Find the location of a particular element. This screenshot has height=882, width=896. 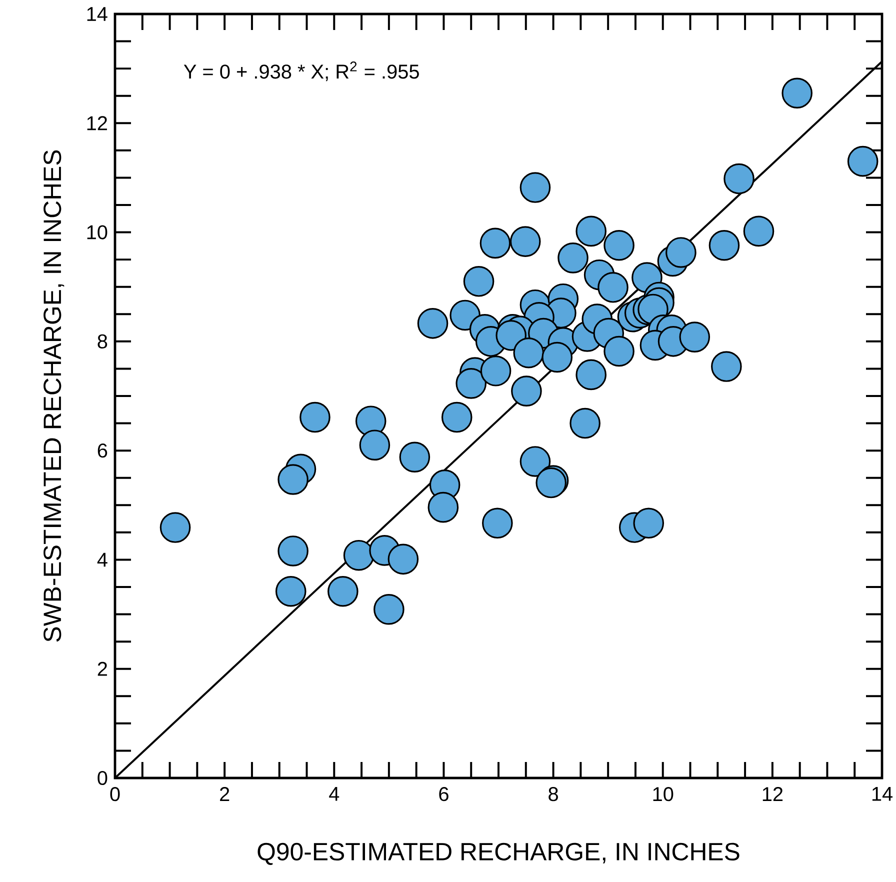

x-tick-label: 4 is located at coordinates (334, 794).